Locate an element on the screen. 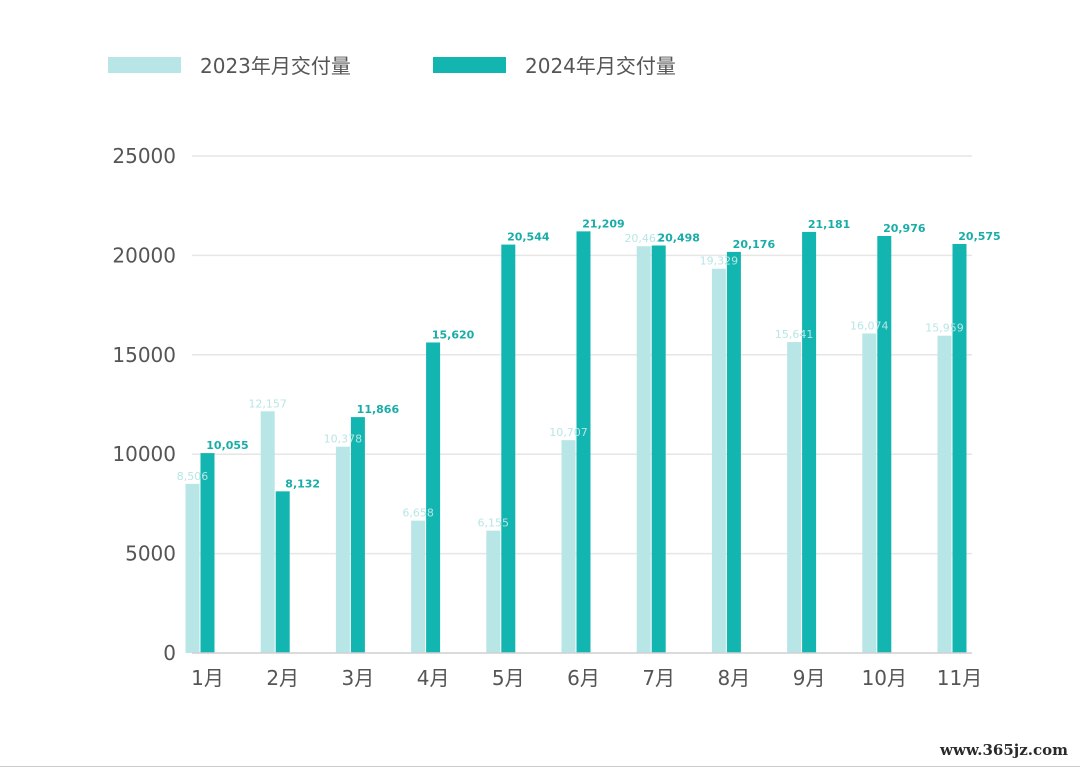 Image resolution: width=1080 pixels, height=767 pixels. x-tick-label: 7月 is located at coordinates (658, 678).